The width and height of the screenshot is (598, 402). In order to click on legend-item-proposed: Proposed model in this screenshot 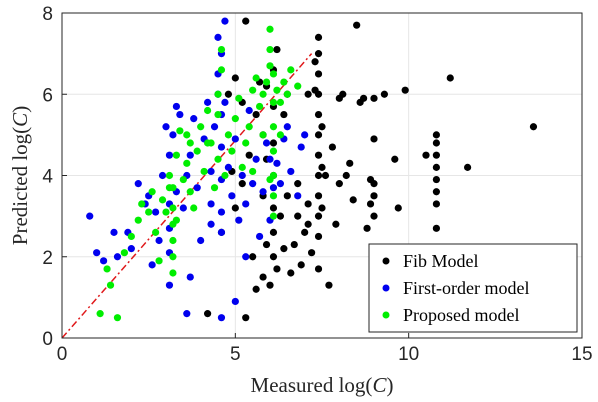, I will do `click(451, 315)`.